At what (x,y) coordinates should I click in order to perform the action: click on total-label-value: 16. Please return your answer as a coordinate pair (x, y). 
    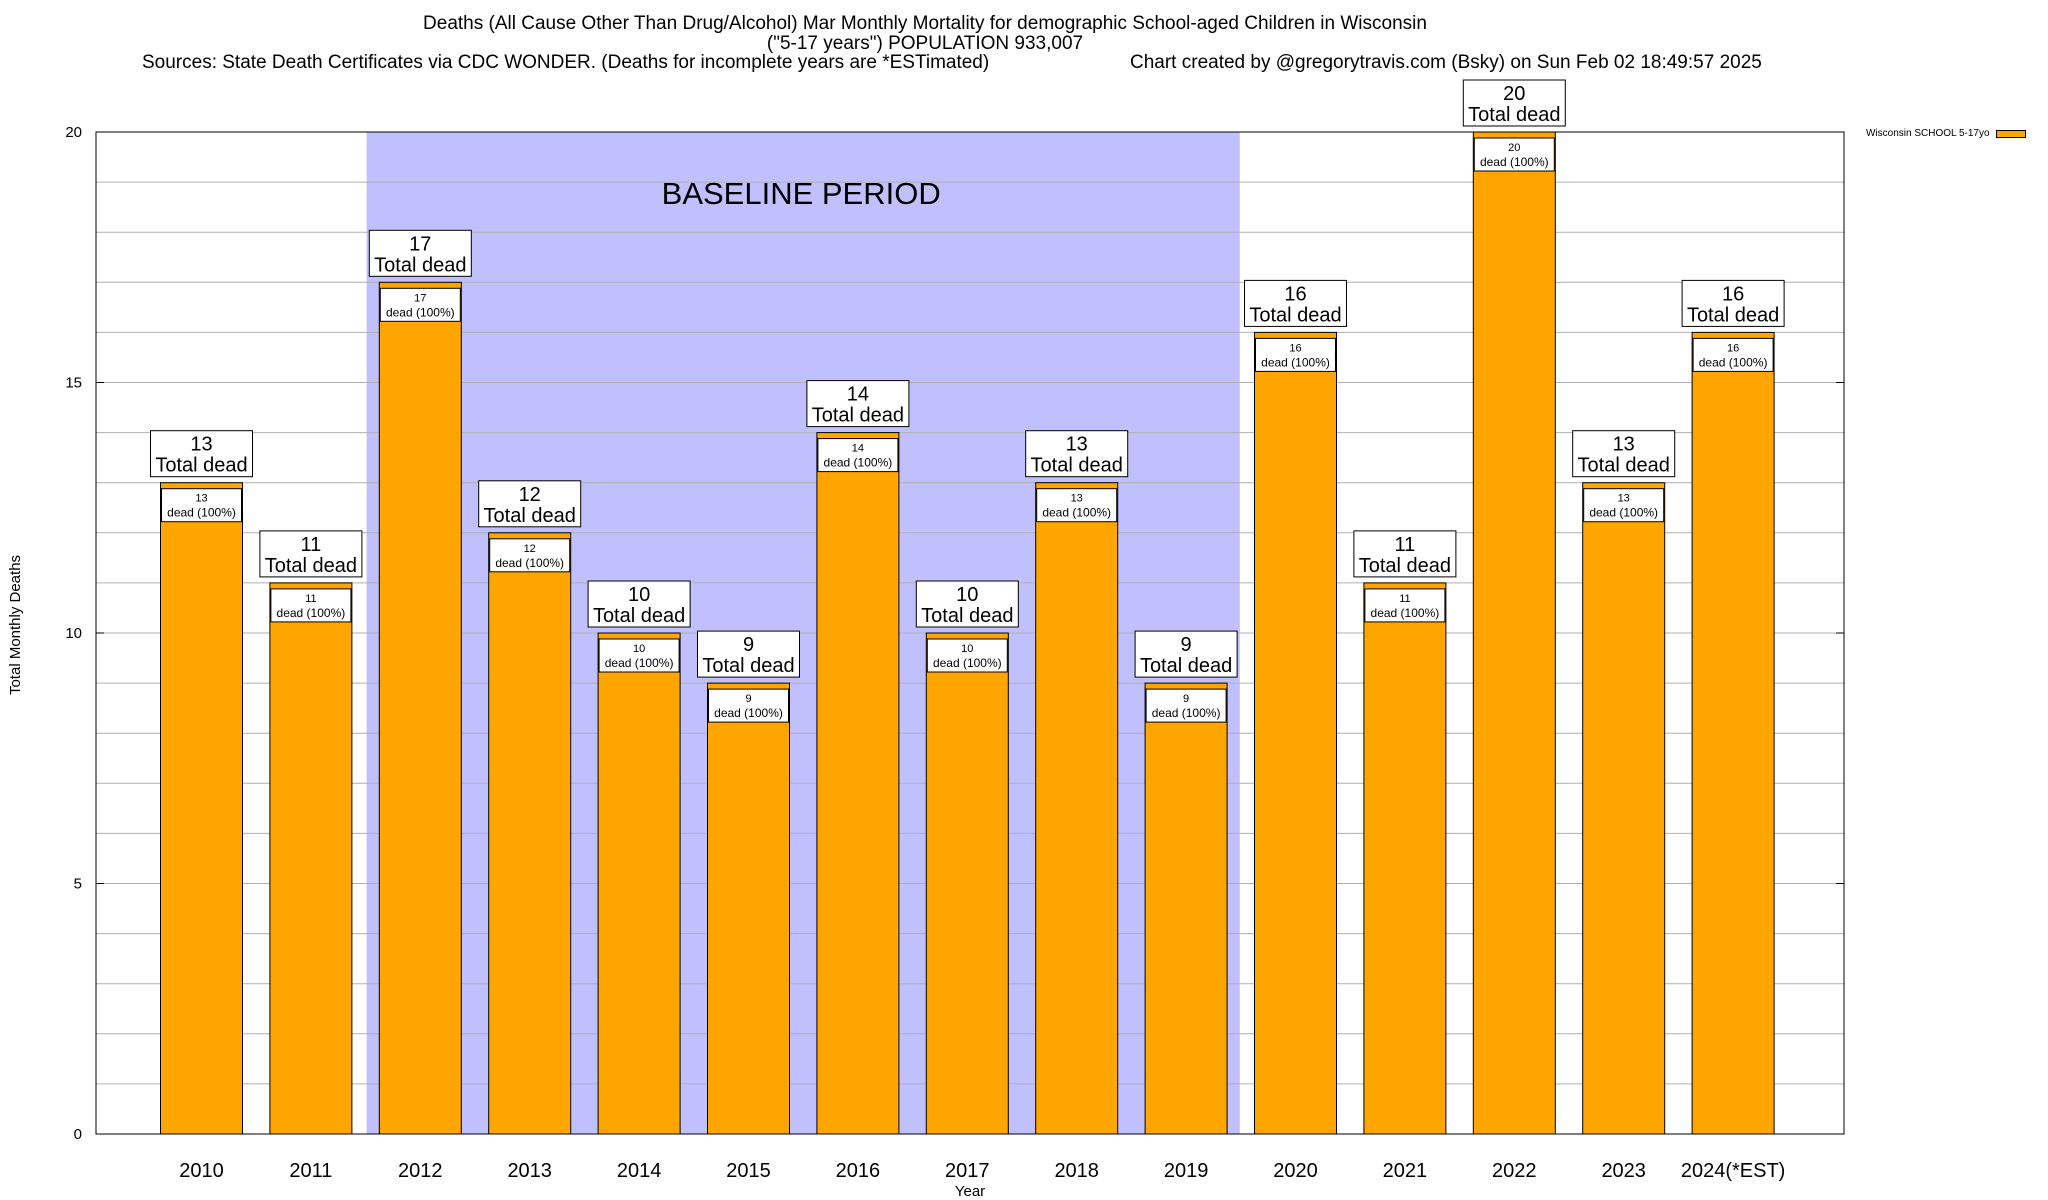
    Looking at the image, I should click on (1295, 294).